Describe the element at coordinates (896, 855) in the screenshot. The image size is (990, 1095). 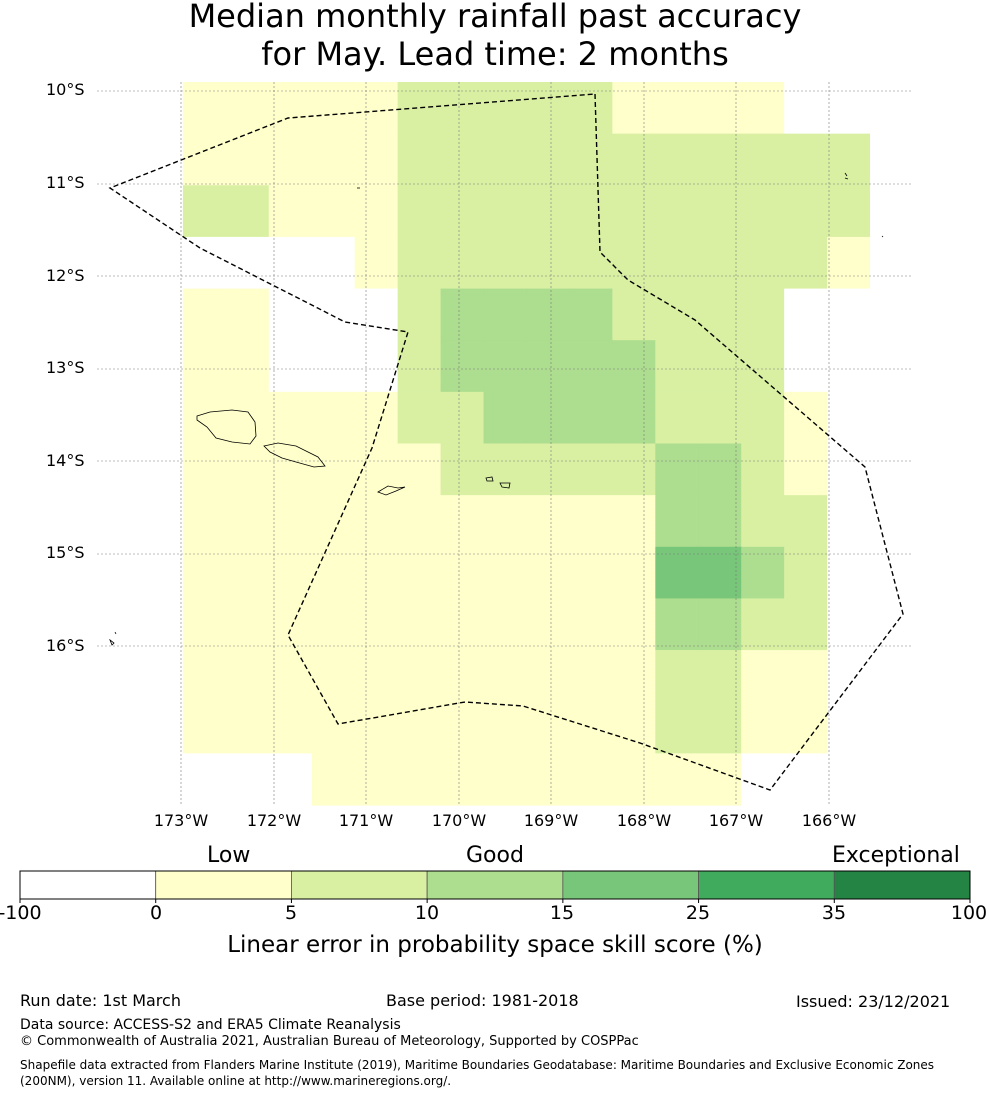
I see `legend-category-exceptional: Exceptional` at that location.